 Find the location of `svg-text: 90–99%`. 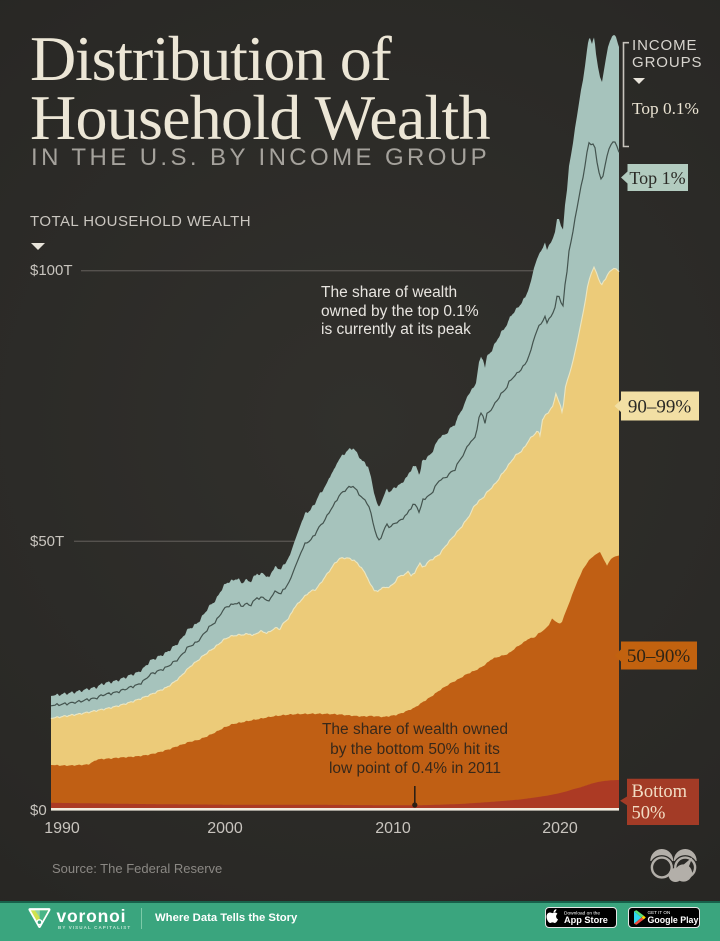

svg-text: 90–99% is located at coordinates (660, 407).